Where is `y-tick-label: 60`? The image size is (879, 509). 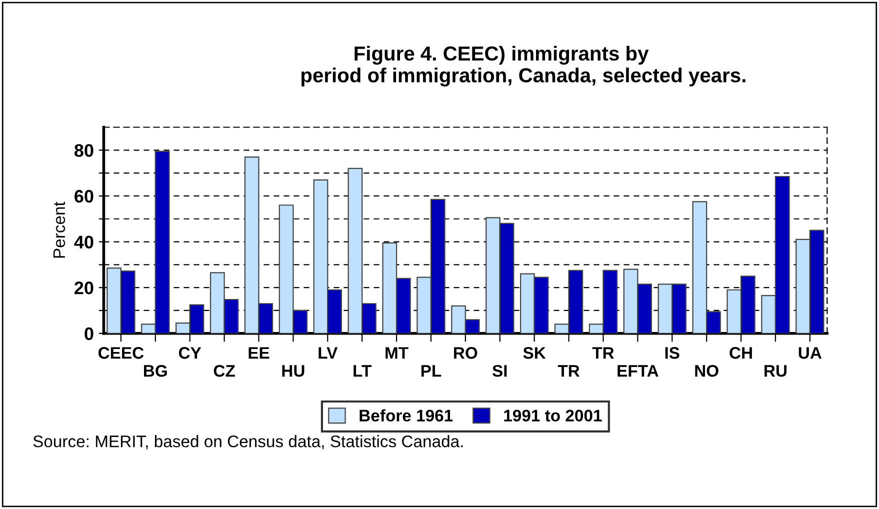 y-tick-label: 60 is located at coordinates (84, 196).